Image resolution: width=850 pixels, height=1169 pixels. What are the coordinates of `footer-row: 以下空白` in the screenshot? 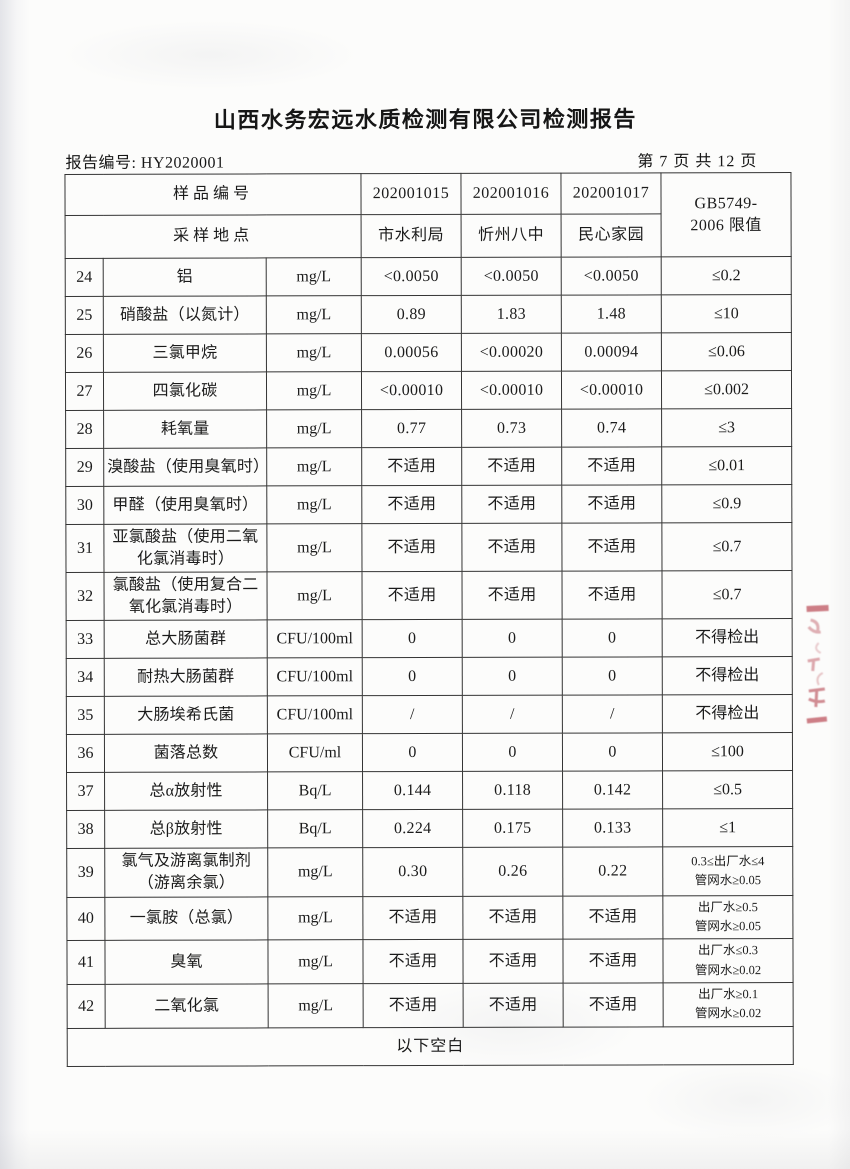 It's located at (430, 1046).